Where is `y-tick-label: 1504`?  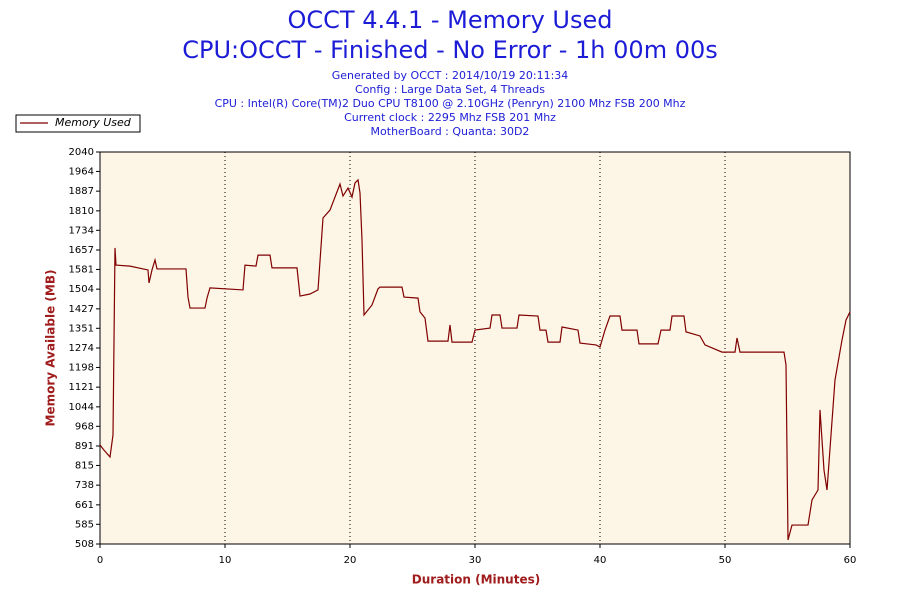 y-tick-label: 1504 is located at coordinates (81, 289).